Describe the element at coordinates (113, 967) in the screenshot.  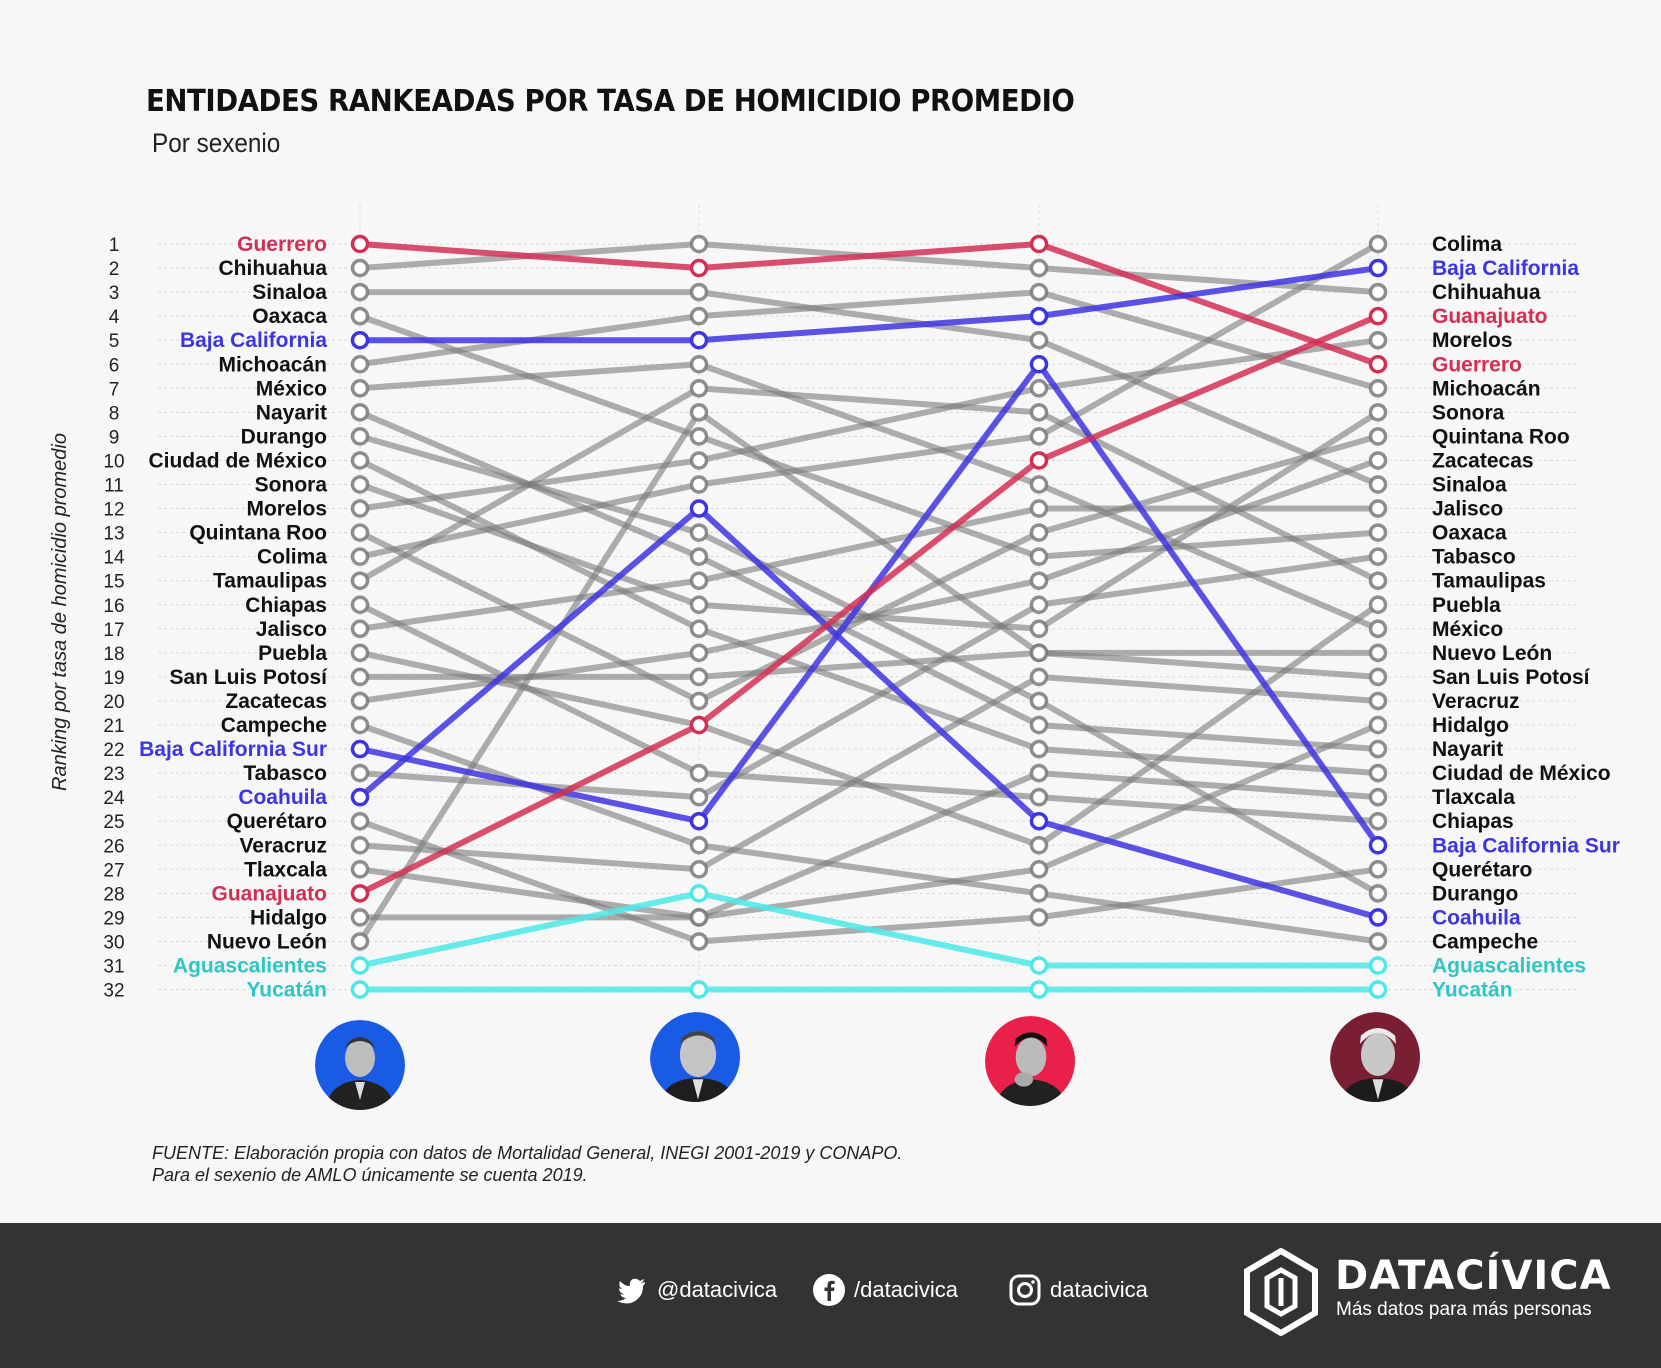
I see `rank-tick-label: 31` at that location.